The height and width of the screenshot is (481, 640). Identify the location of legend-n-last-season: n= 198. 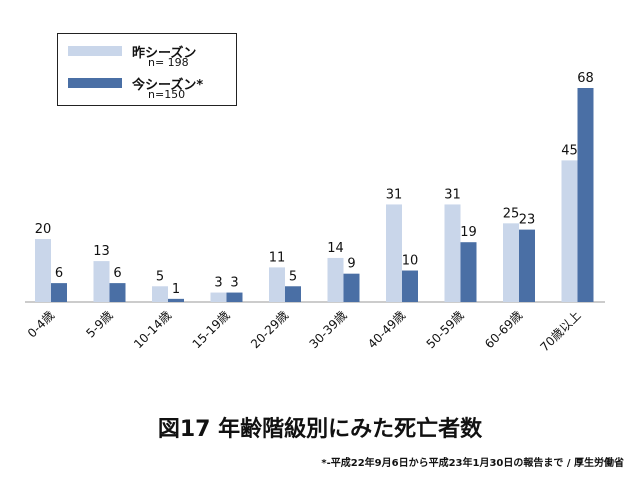
(168, 62).